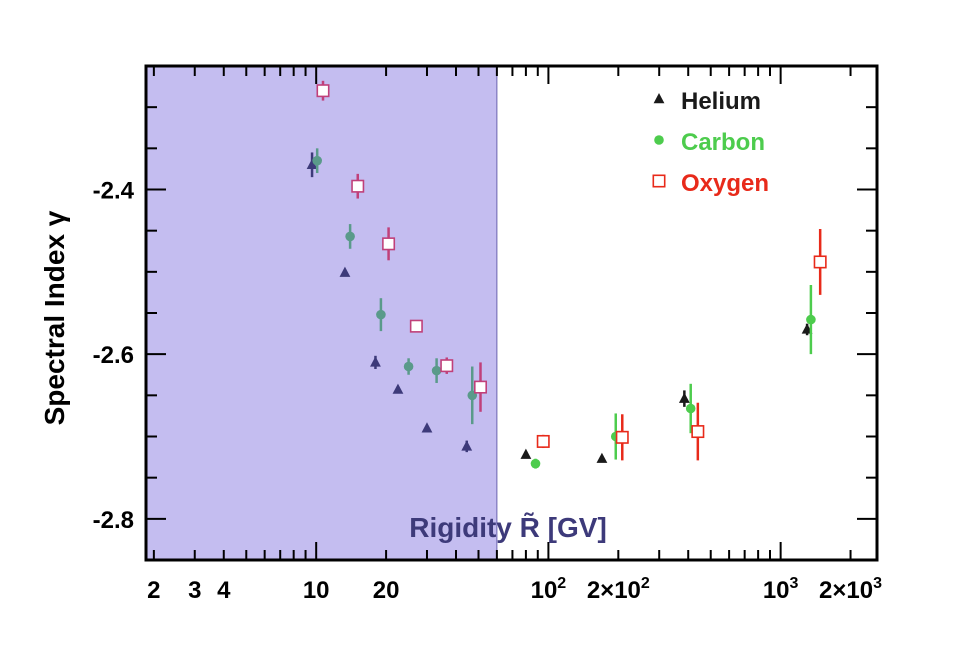 The image size is (974, 660). I want to click on x-tick-label: 4, so click(224, 590).